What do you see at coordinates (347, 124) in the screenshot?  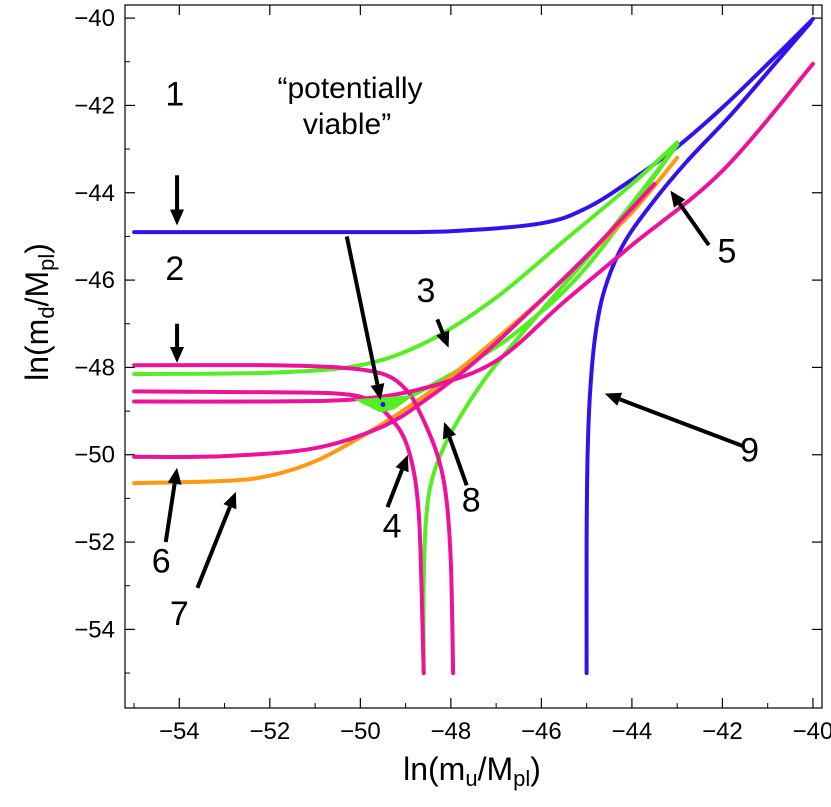 I see `annotation-line-2: viable”` at bounding box center [347, 124].